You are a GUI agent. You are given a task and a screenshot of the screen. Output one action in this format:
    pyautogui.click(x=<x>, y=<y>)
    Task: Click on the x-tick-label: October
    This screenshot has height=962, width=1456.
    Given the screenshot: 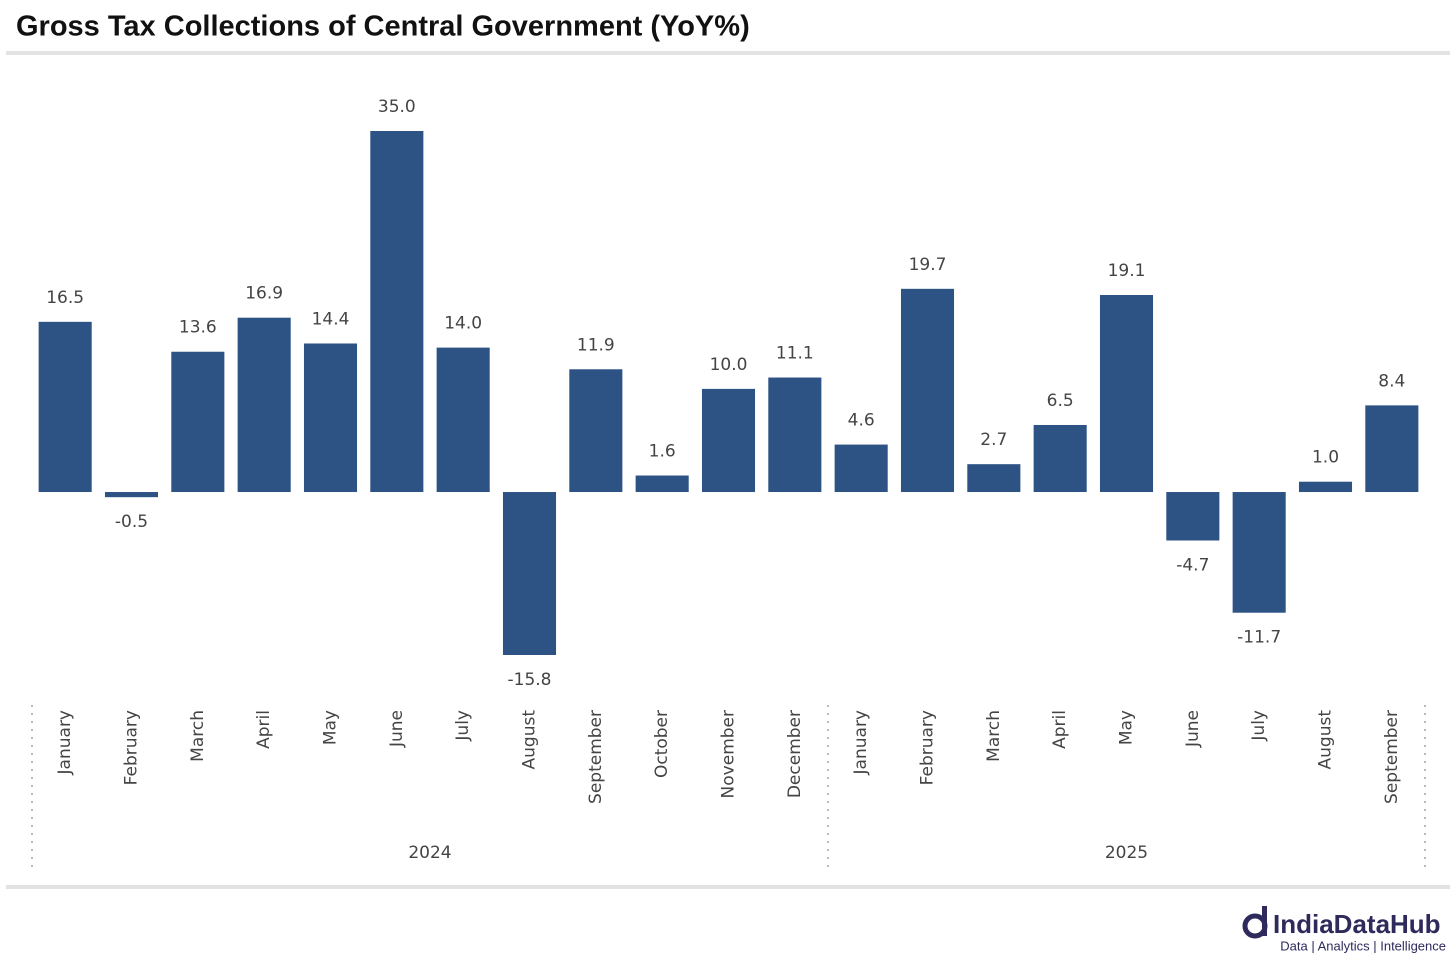 What is the action you would take?
    pyautogui.click(x=662, y=744)
    